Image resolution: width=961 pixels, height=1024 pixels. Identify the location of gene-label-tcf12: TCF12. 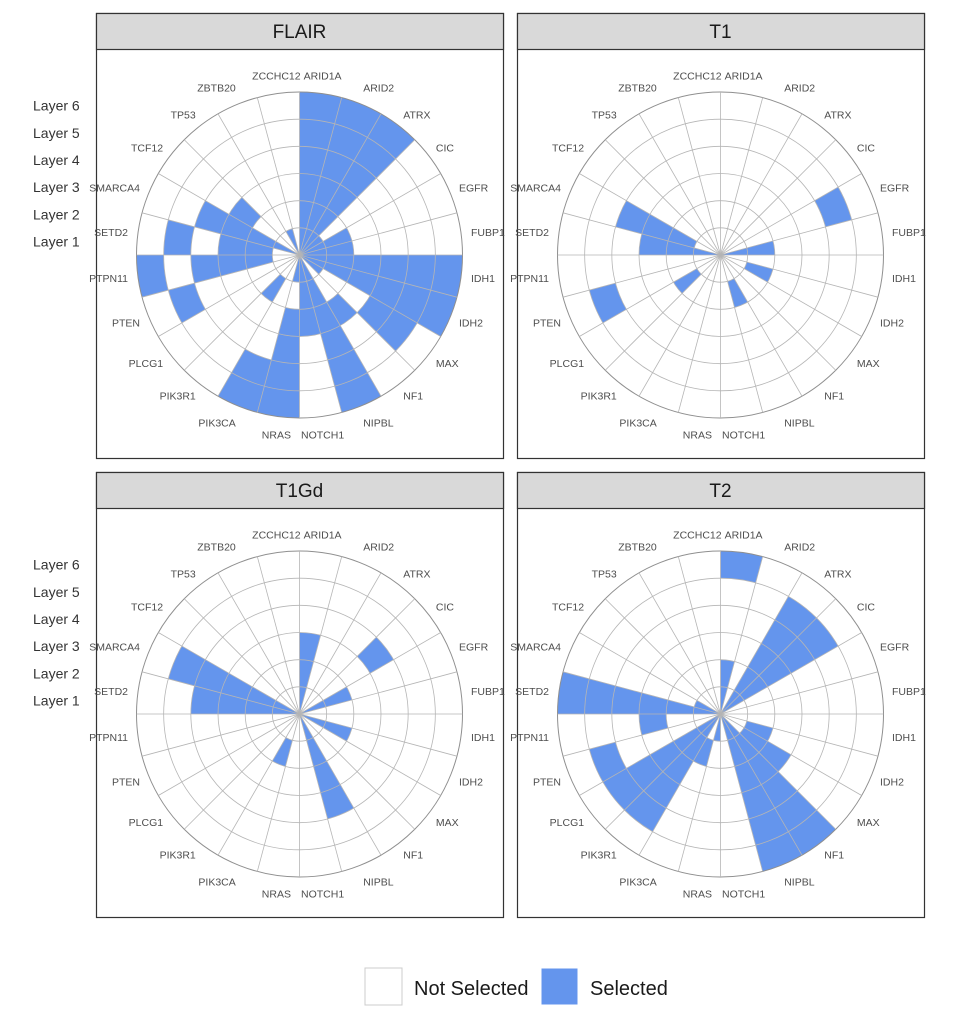
(568, 607).